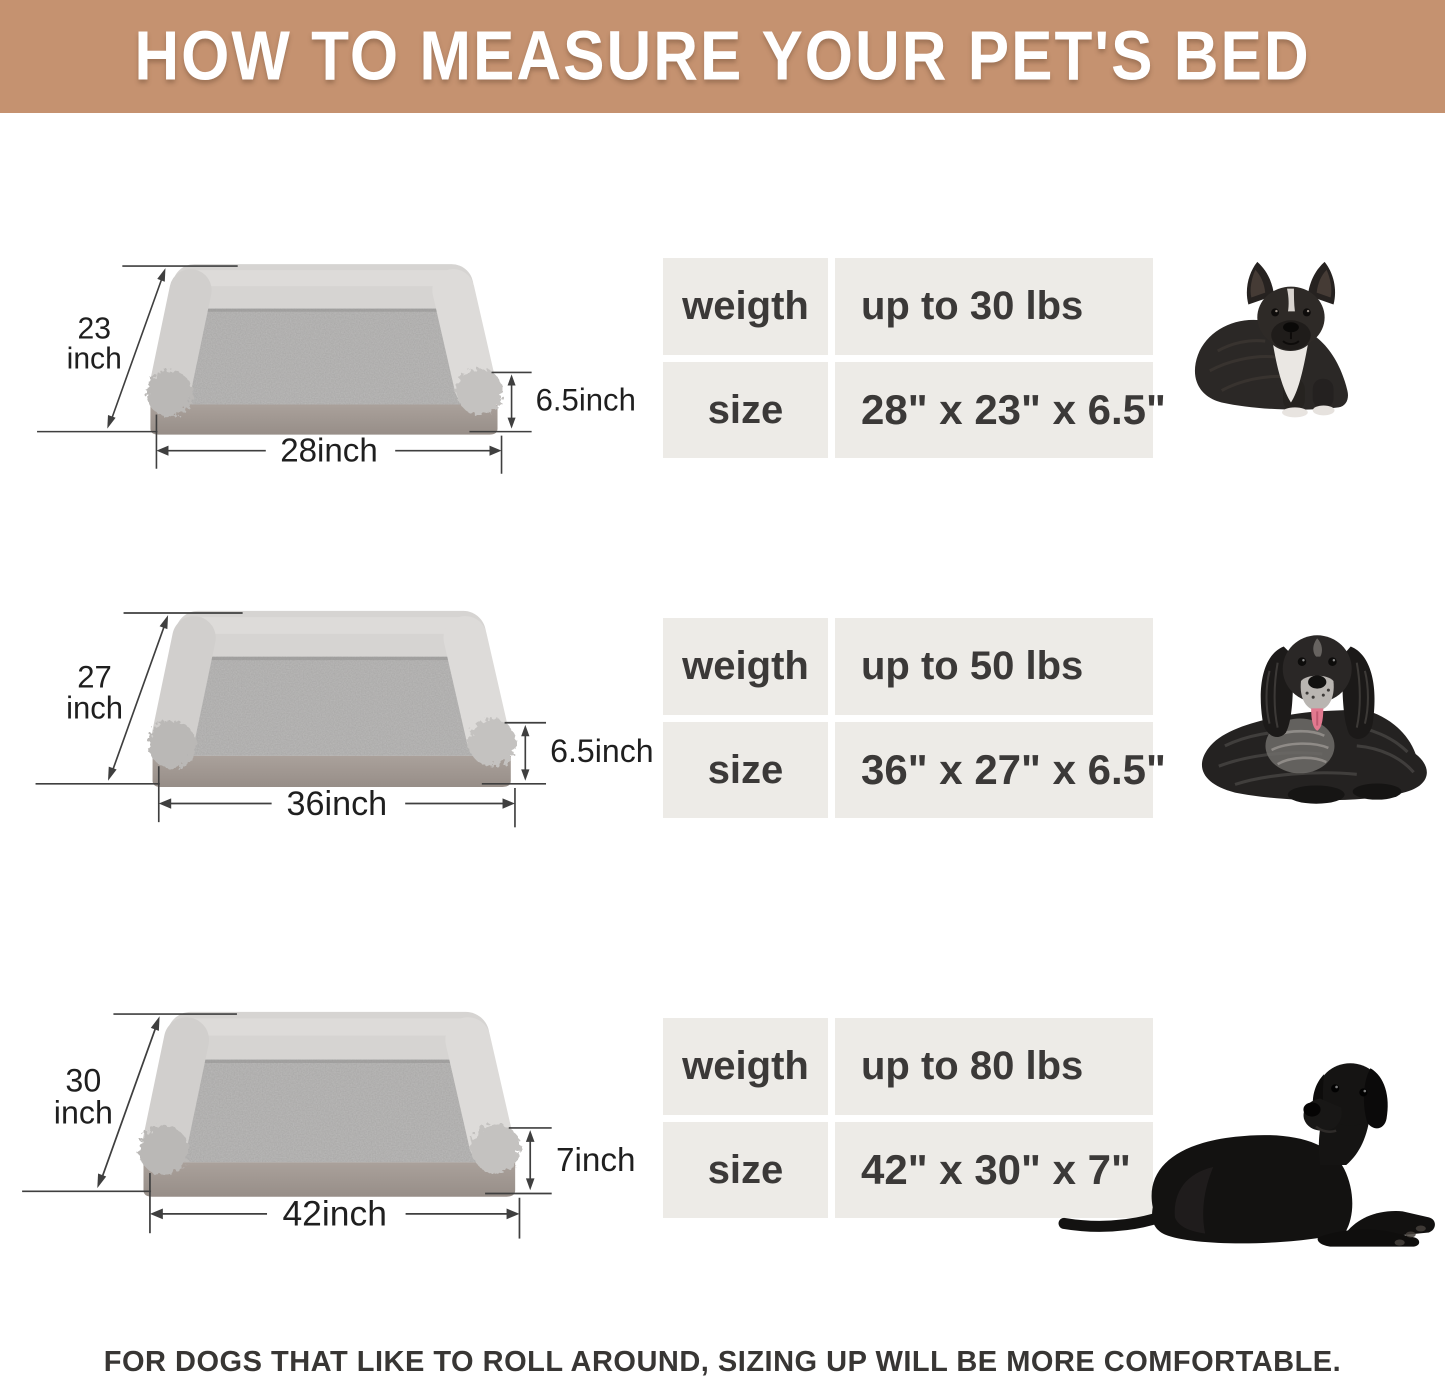 The image size is (1445, 1398). I want to click on weight-value-cell: up to 30 lbs, so click(994, 306).